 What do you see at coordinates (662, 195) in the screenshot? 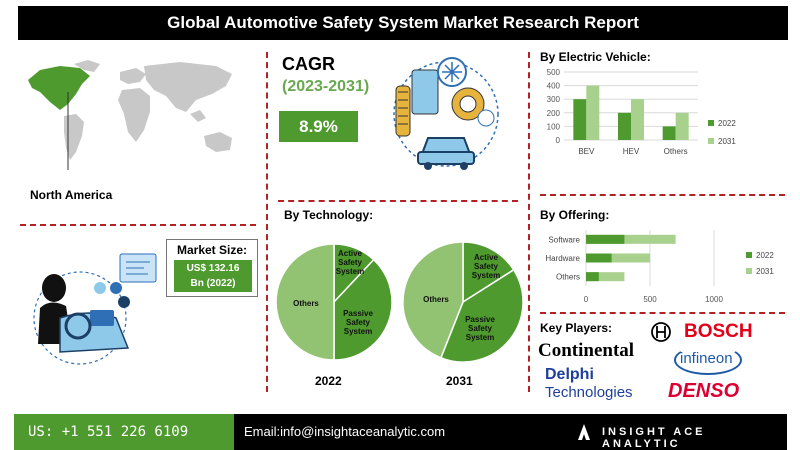
I see `divider-right-h` at bounding box center [662, 195].